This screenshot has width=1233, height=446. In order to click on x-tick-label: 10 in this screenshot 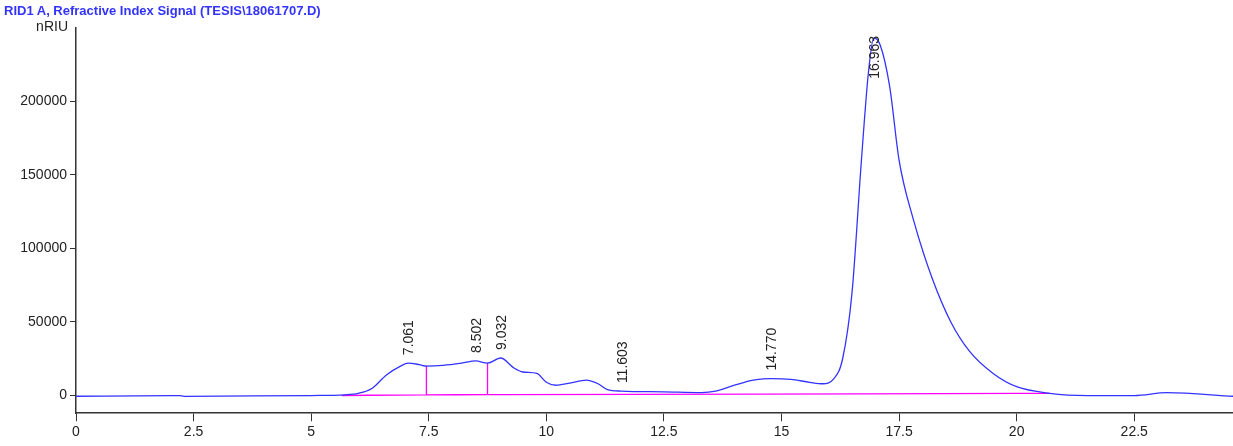, I will do `click(546, 431)`.